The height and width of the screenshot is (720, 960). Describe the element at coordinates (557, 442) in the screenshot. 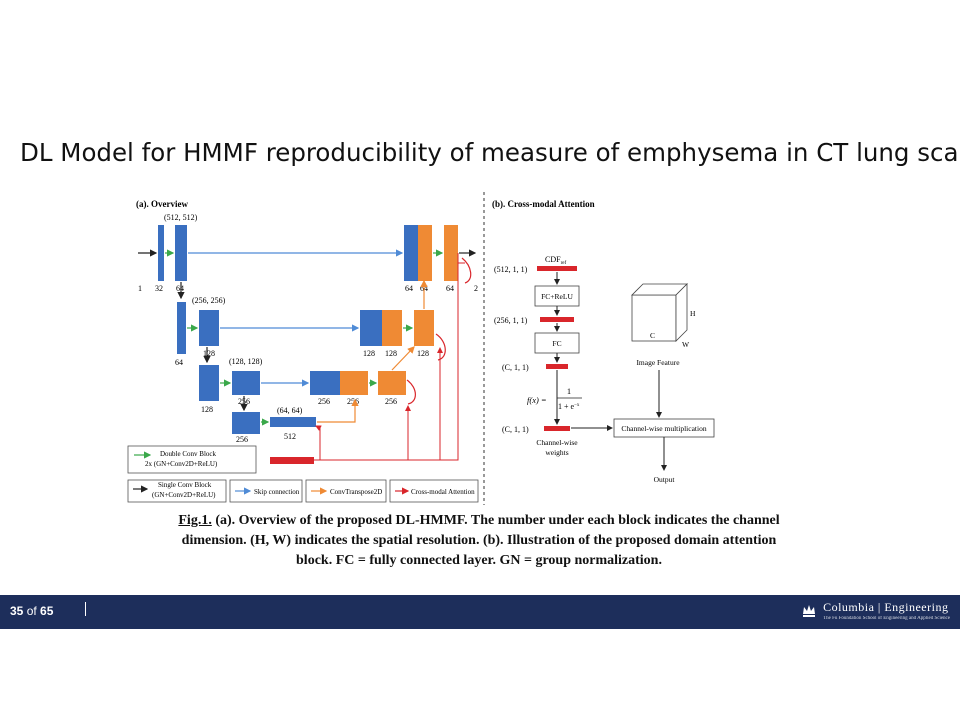

I see `channel-weights-label: Channel-wise` at that location.